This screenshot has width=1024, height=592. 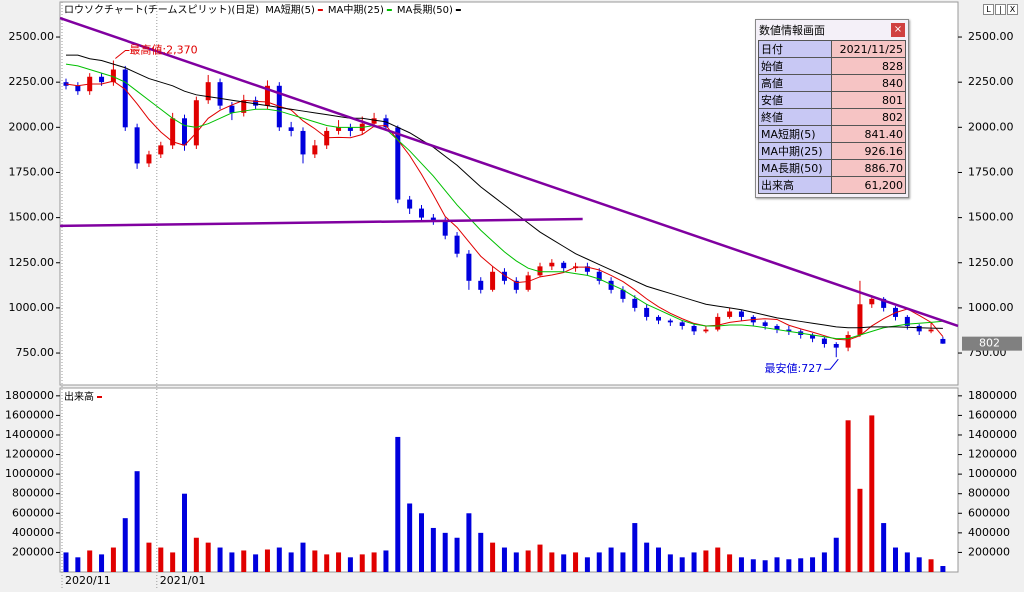 I want to click on y-tick-label: 1500.00, so click(x=991, y=217).